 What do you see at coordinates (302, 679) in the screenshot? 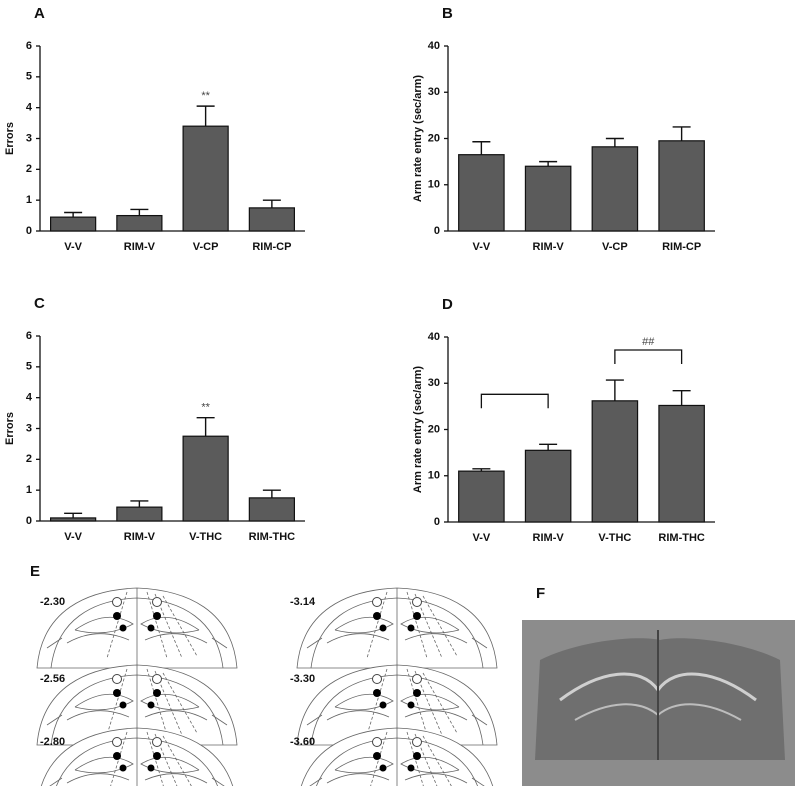
I see `section-label: -3.30` at bounding box center [302, 679].